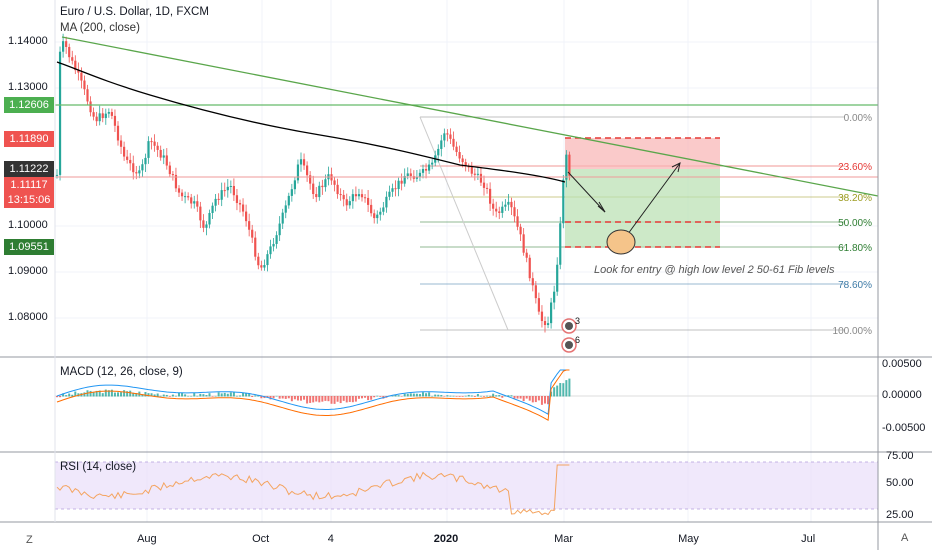 The image size is (932, 550). Describe the element at coordinates (900, 515) in the screenshot. I see `rsi-tick-label: 25.00` at that location.